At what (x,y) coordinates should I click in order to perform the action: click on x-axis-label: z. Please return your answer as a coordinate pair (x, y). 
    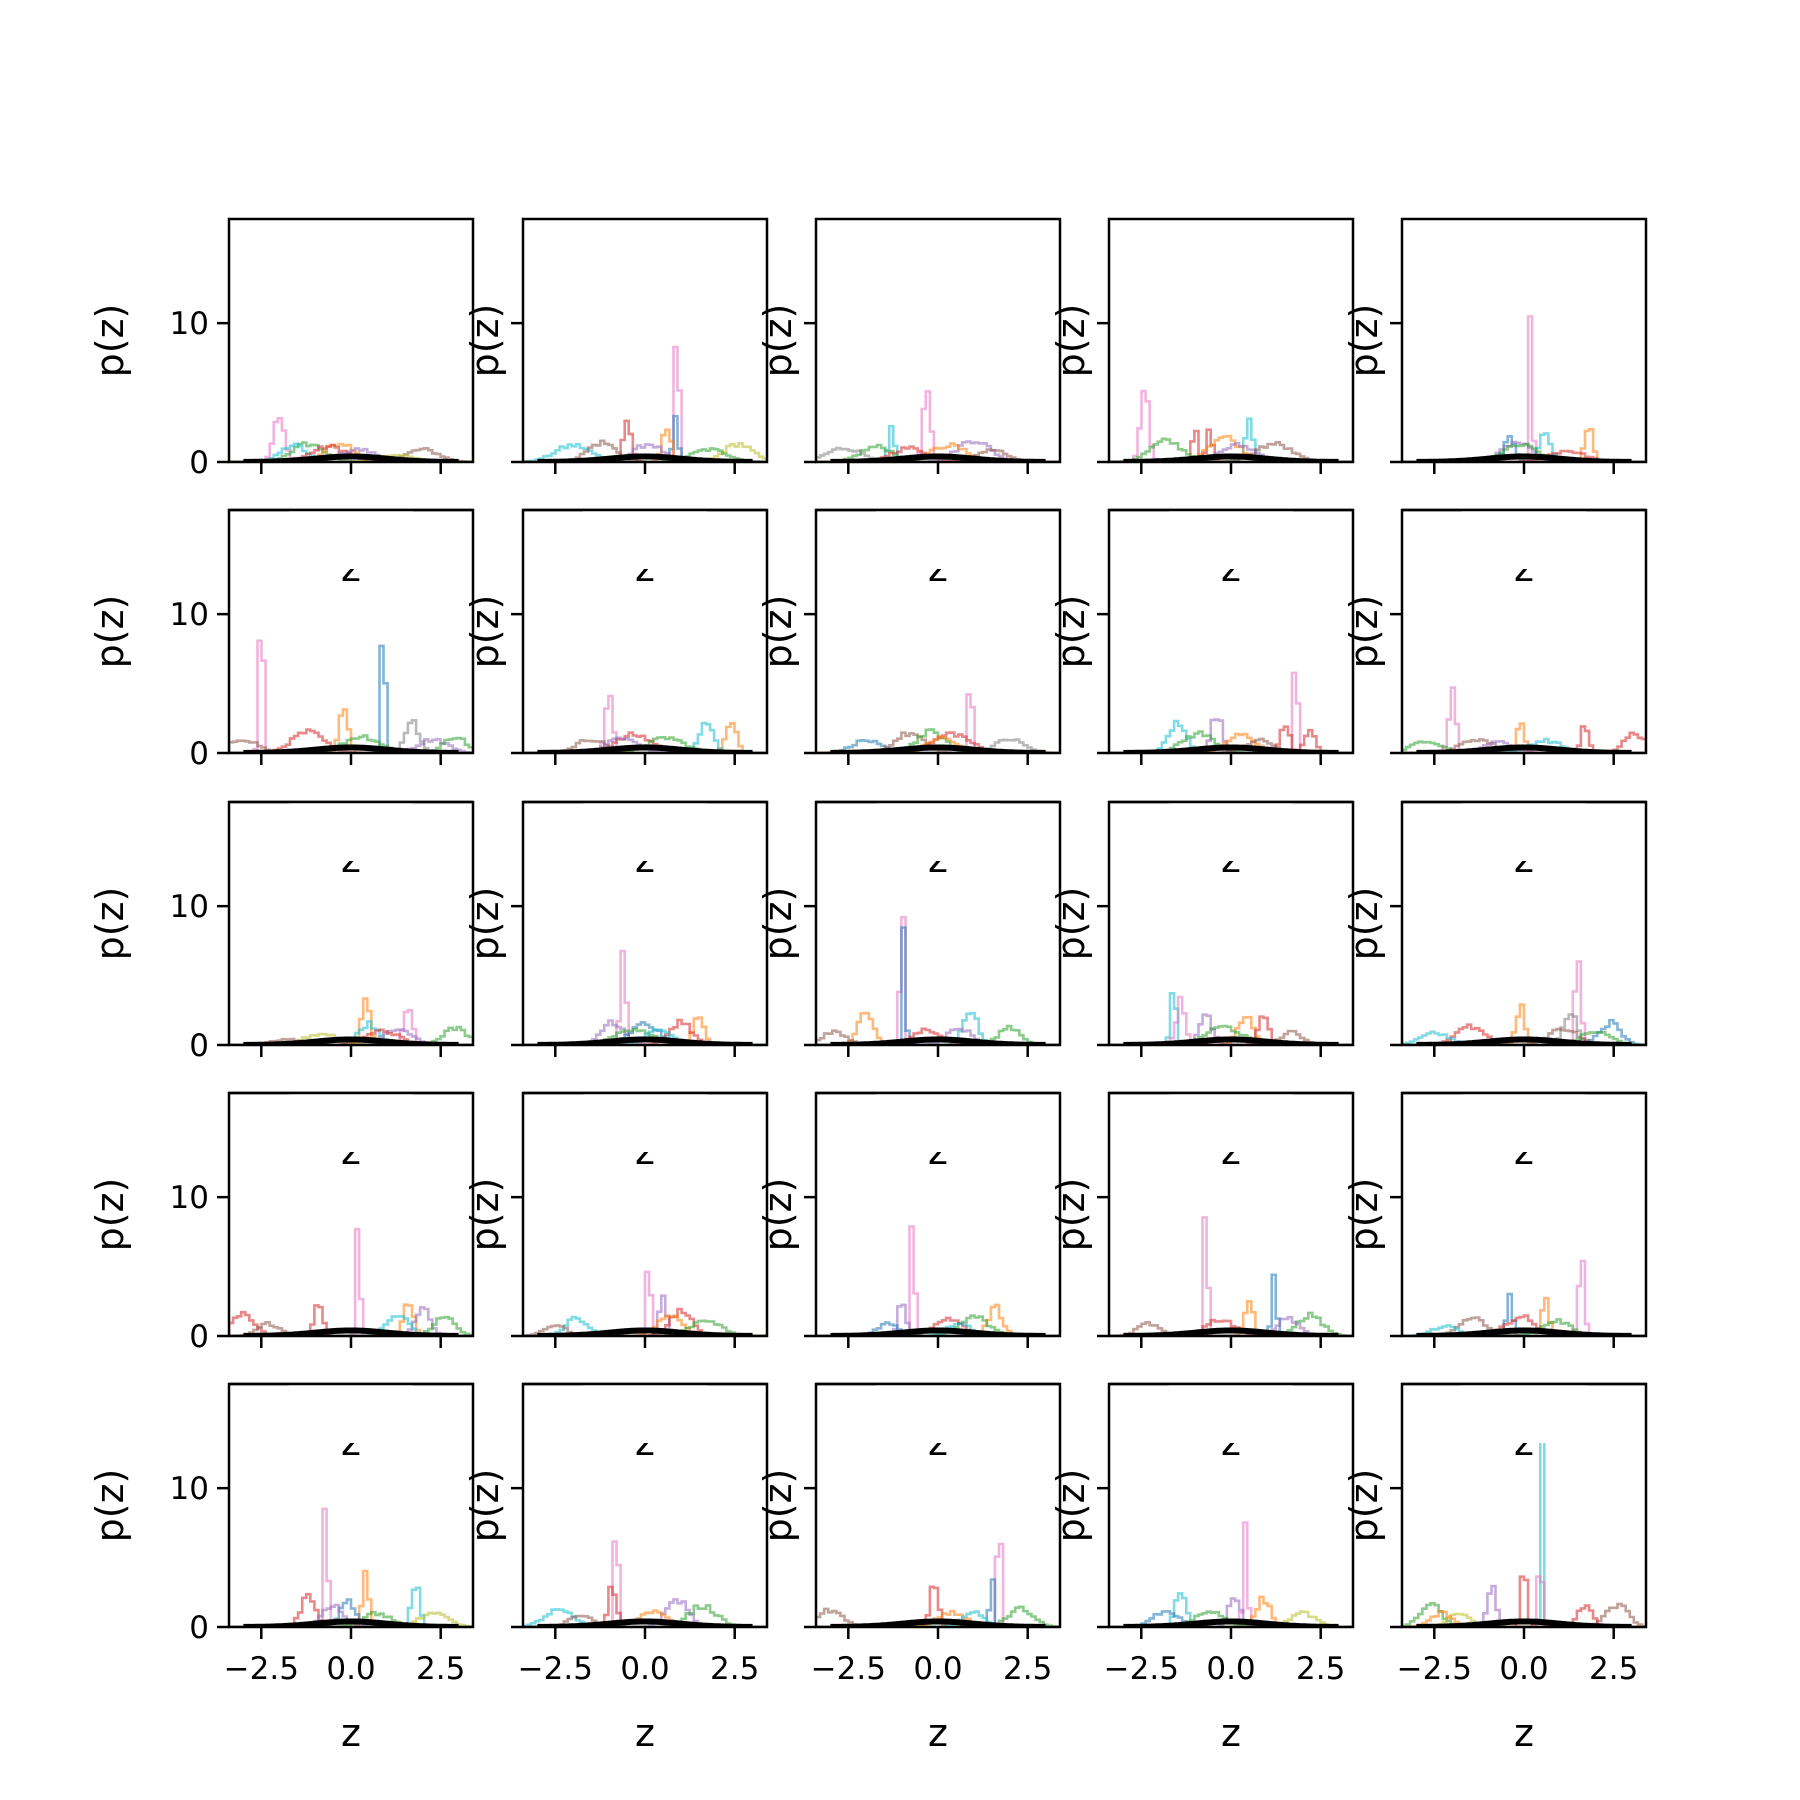
    Looking at the image, I should click on (645, 1733).